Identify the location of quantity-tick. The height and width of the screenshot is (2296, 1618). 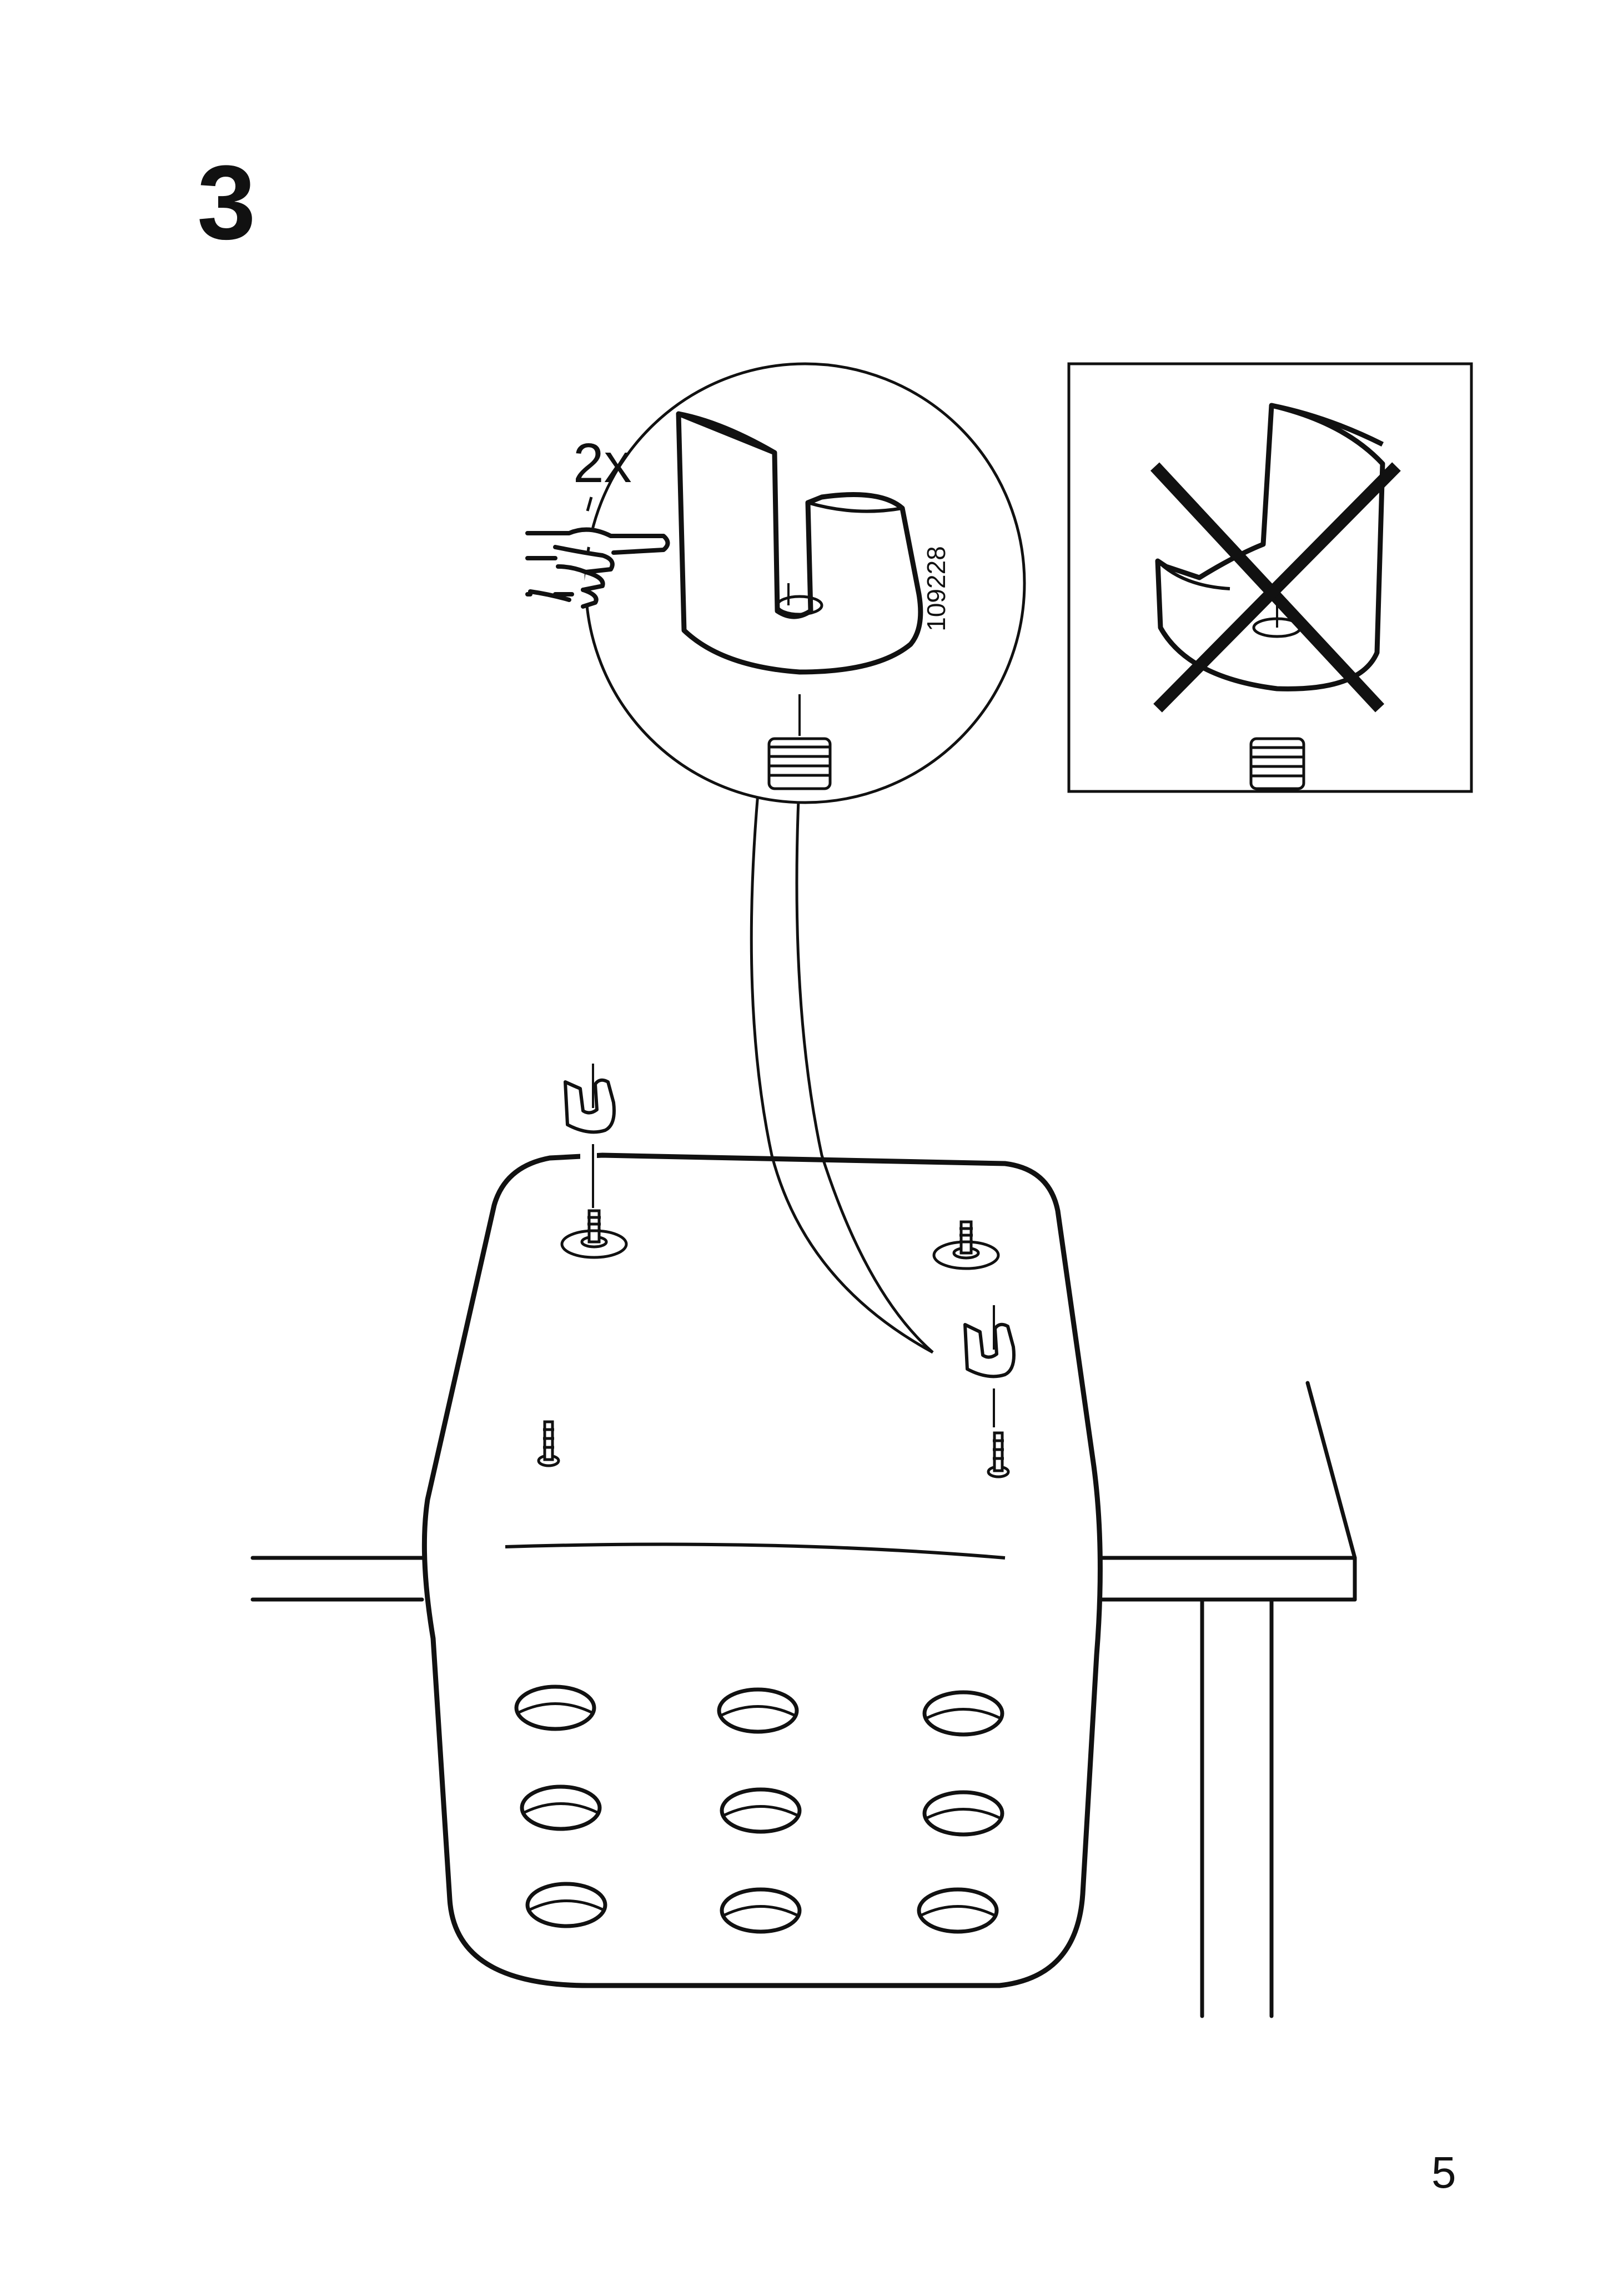
(589, 504).